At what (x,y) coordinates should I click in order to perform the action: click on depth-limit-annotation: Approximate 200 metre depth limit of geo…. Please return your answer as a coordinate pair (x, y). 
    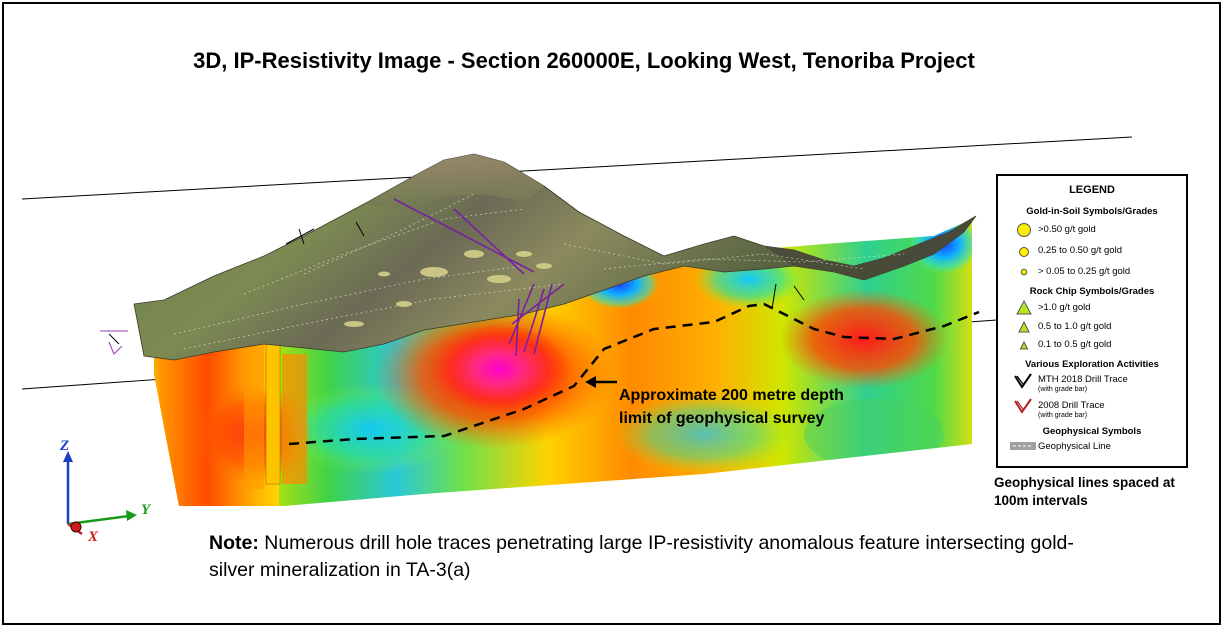
    Looking at the image, I should click on (731, 407).